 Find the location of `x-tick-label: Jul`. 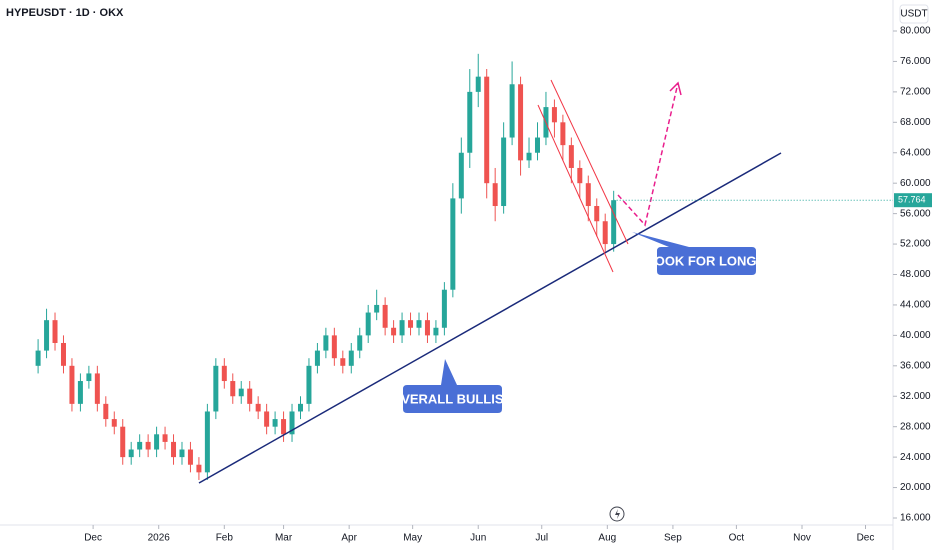

x-tick-label: Jul is located at coordinates (541, 538).